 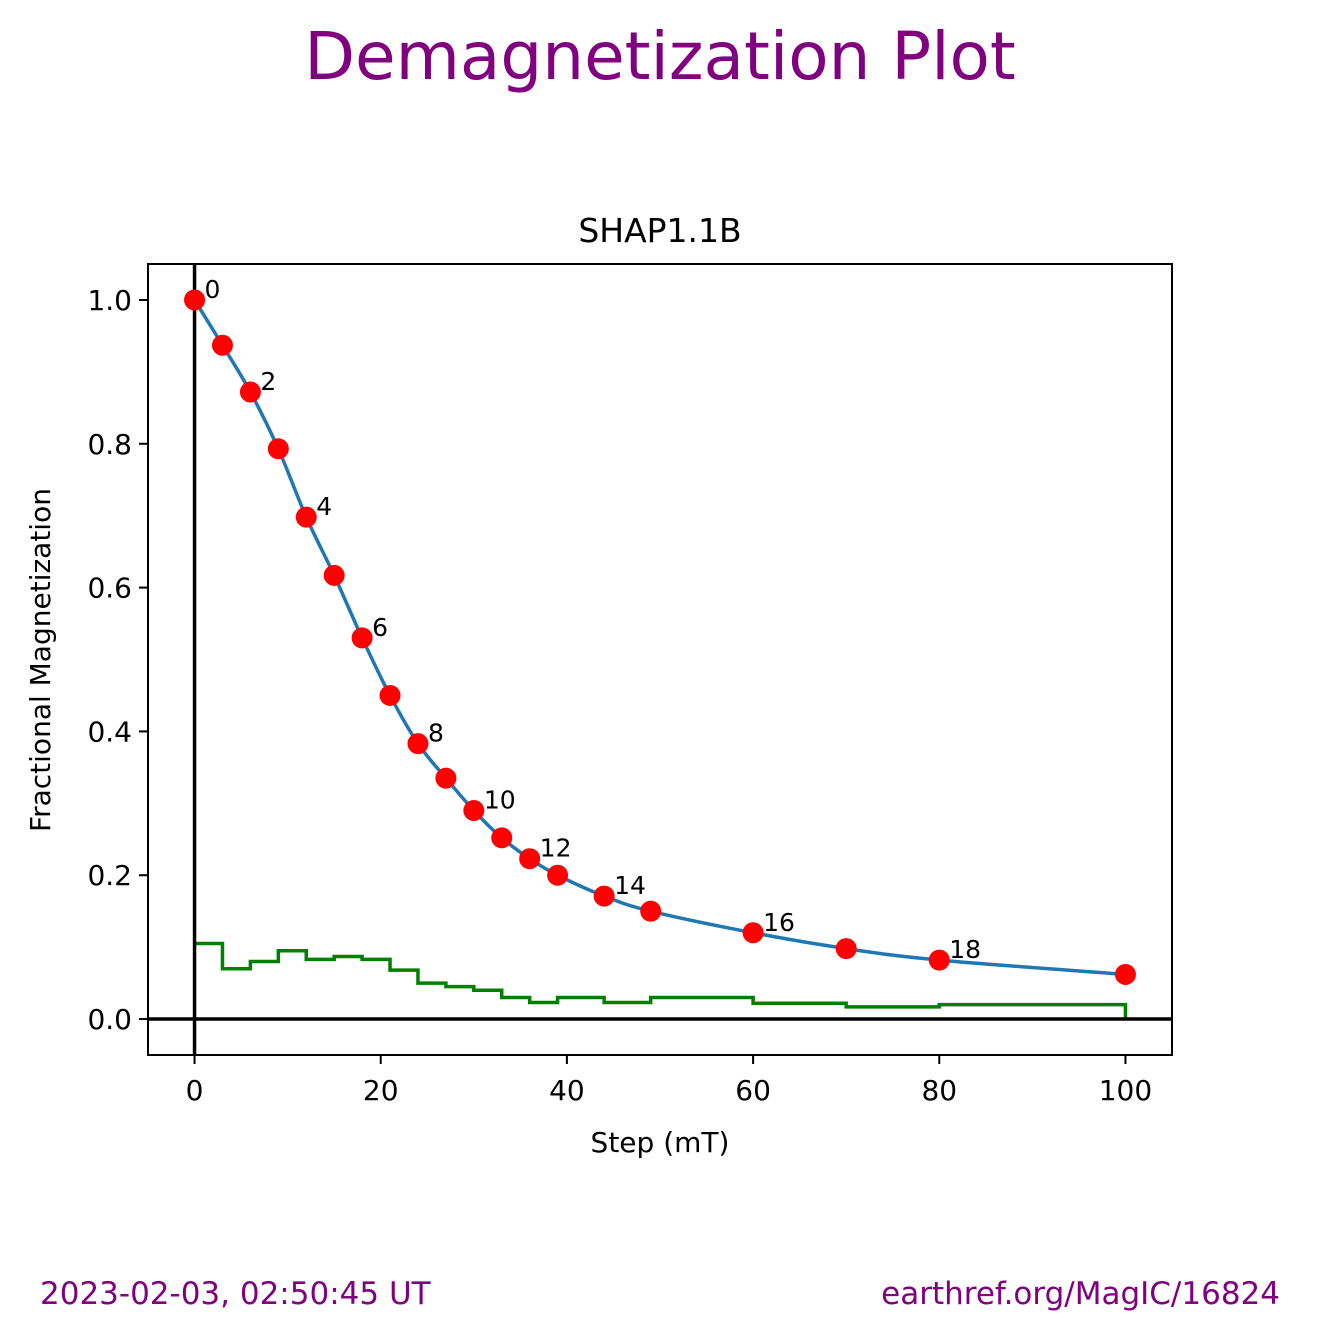 I want to click on point-label-18: 18, so click(x=965, y=949).